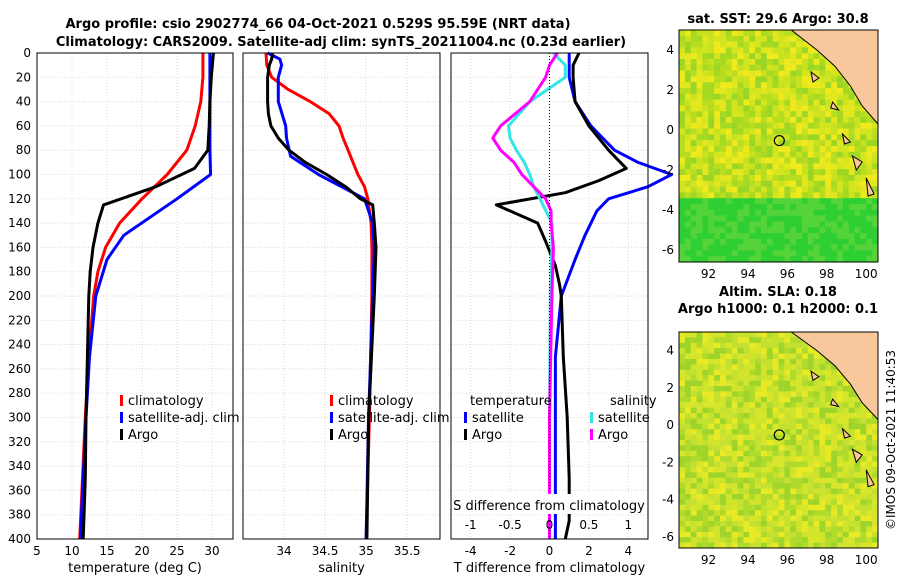 The image size is (900, 580). I want to click on y-tick-label: 320, so click(19, 442).